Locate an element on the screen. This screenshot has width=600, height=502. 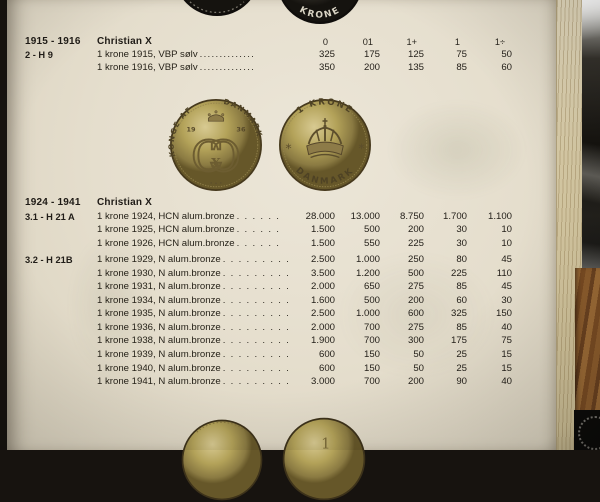
svg-text: X is located at coordinates (216, 162).